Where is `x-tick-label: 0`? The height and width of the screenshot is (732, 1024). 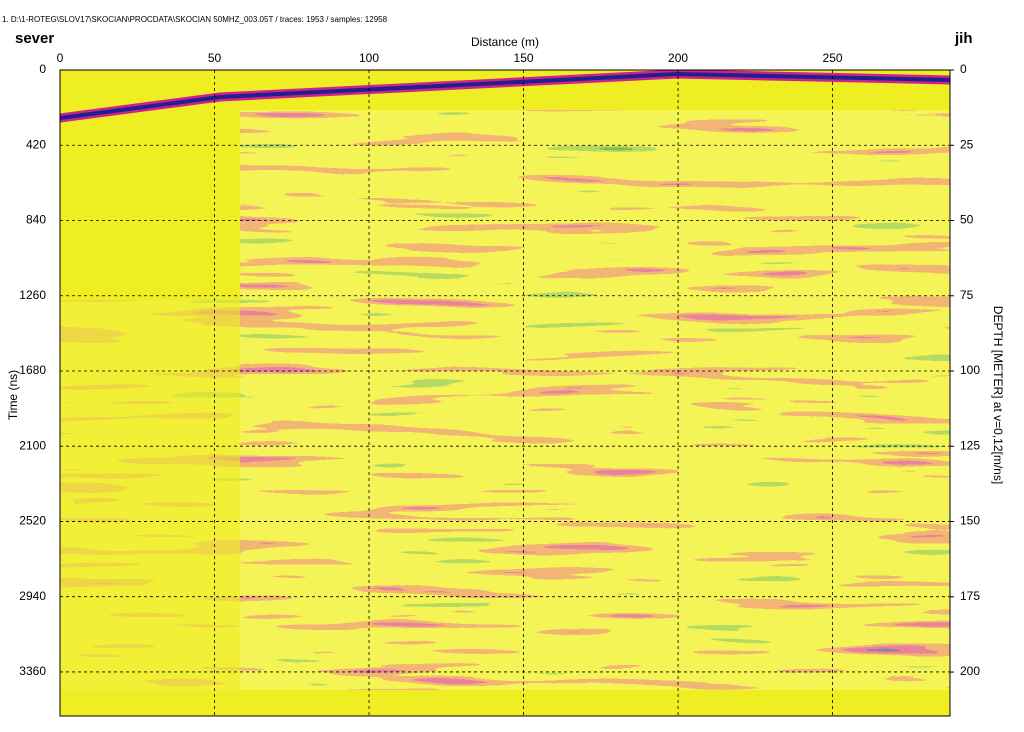 x-tick-label: 0 is located at coordinates (60, 58).